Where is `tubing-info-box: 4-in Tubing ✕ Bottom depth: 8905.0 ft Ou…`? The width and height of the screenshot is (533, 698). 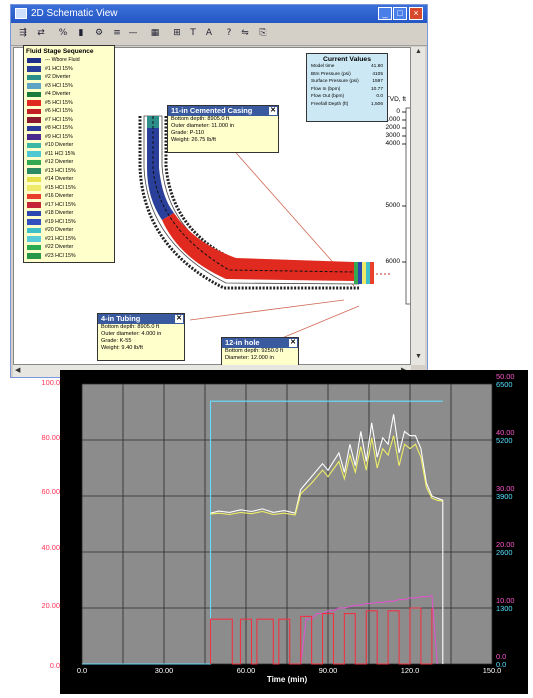
tubing-info-box: 4-in Tubing ✕ Bottom depth: 8905.0 ft Ou… is located at coordinates (141, 337).